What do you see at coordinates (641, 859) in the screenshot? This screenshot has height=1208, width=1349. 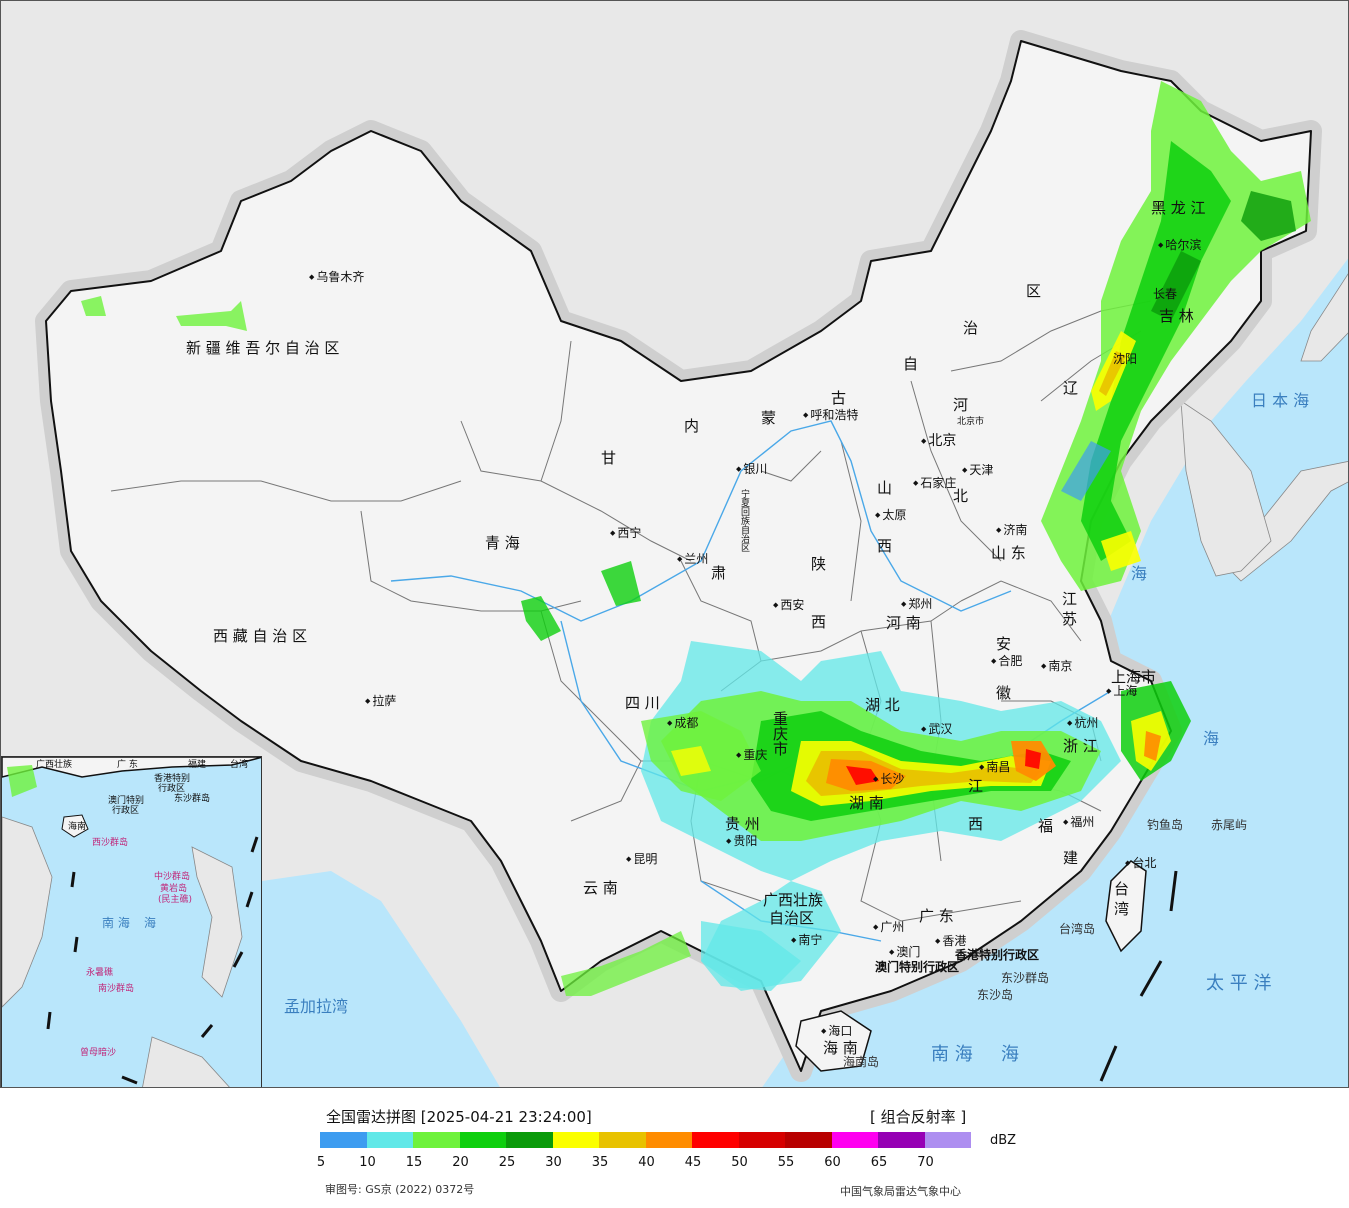 I see `city-kunming: 昆明` at bounding box center [641, 859].